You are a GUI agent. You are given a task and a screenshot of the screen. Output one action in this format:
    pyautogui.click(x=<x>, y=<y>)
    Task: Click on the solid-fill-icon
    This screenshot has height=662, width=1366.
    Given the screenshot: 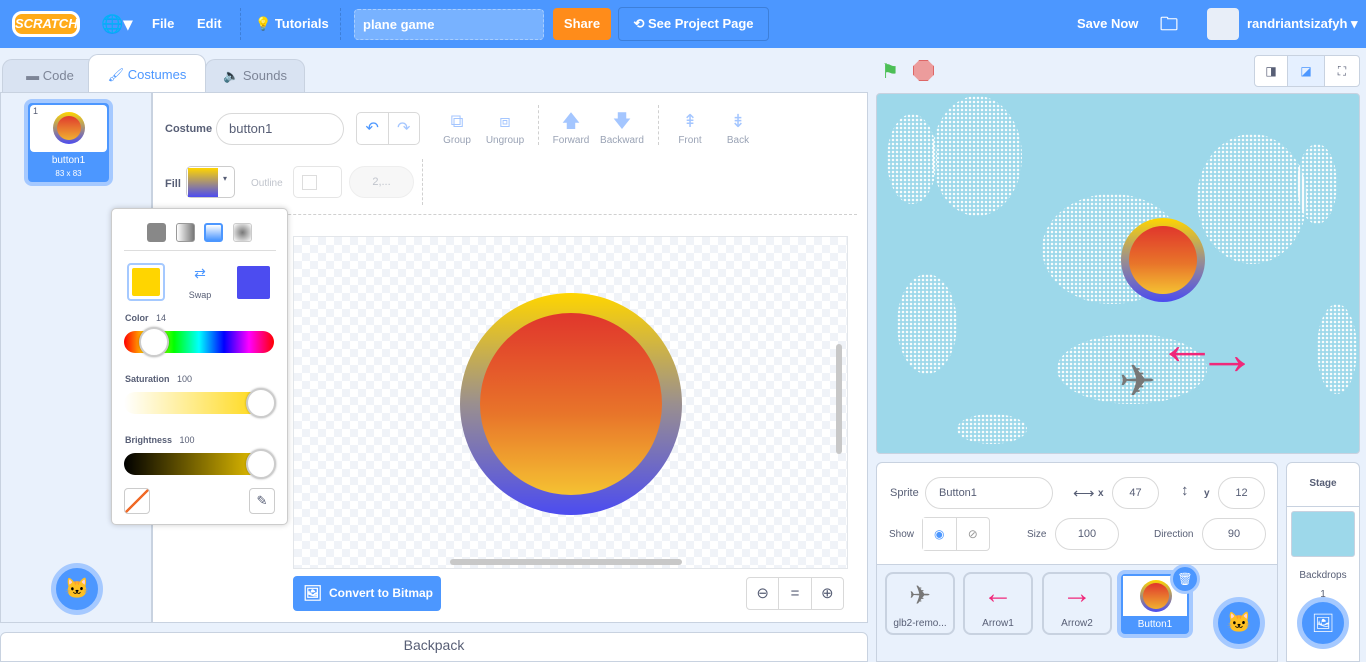 What is the action you would take?
    pyautogui.click(x=156, y=232)
    